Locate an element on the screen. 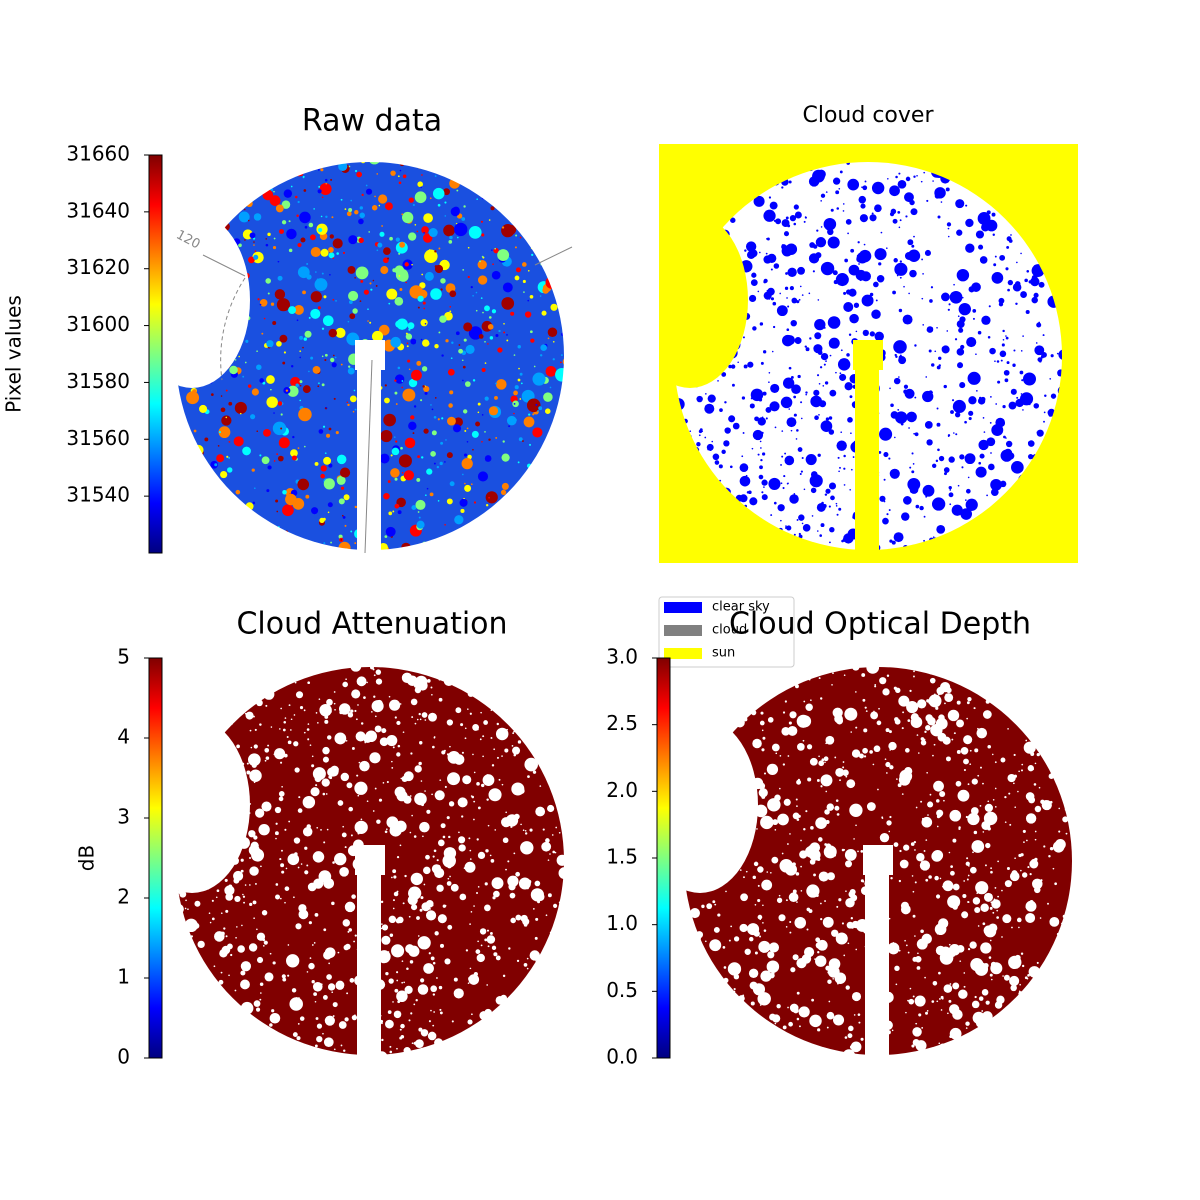 This screenshot has height=1200, width=1200. legend-swatch is located at coordinates (683, 607).